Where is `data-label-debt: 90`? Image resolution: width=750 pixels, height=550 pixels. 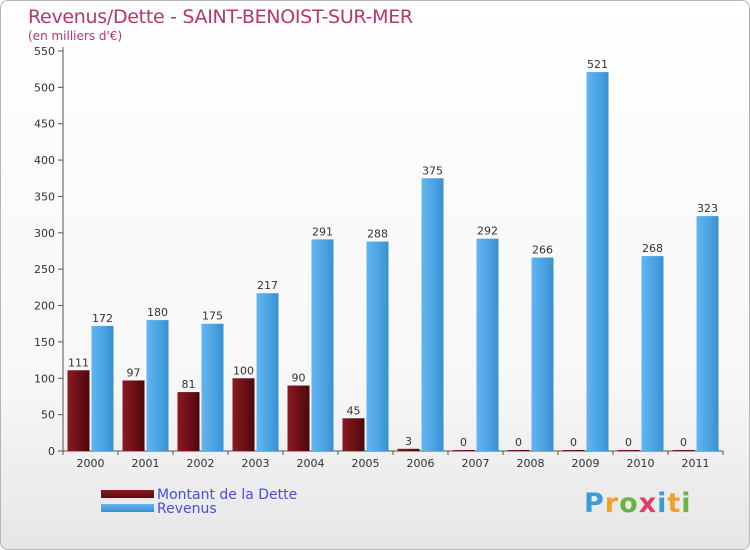 data-label-debt: 90 is located at coordinates (299, 378).